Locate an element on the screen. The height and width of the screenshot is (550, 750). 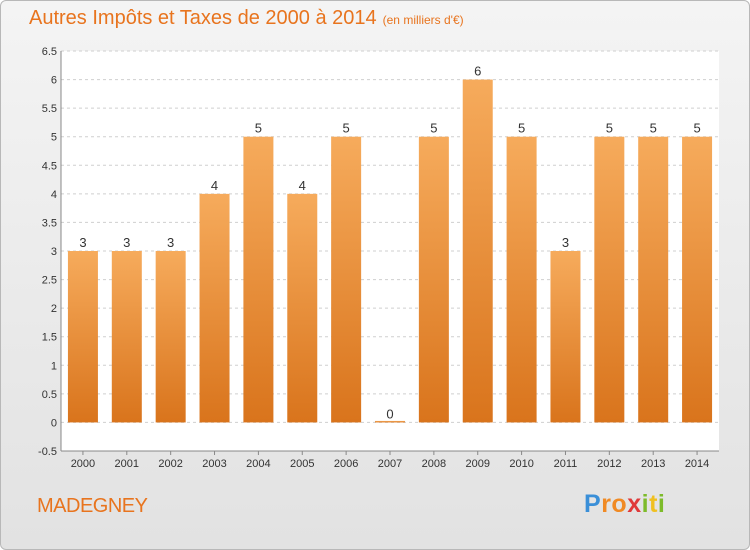
x-tick-label: 2002 is located at coordinates (170, 464).